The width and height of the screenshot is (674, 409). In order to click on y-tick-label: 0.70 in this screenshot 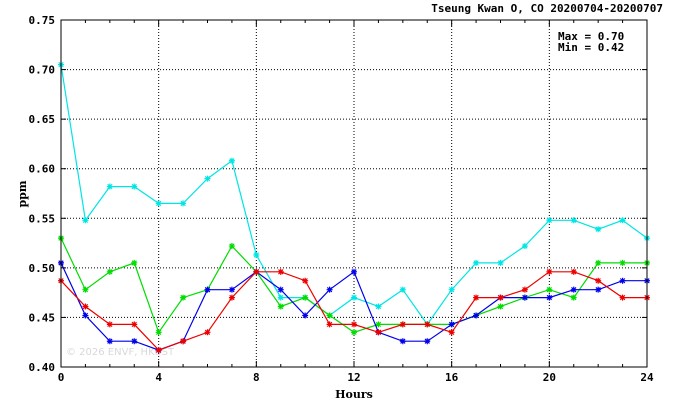, I will do `click(42, 70)`.